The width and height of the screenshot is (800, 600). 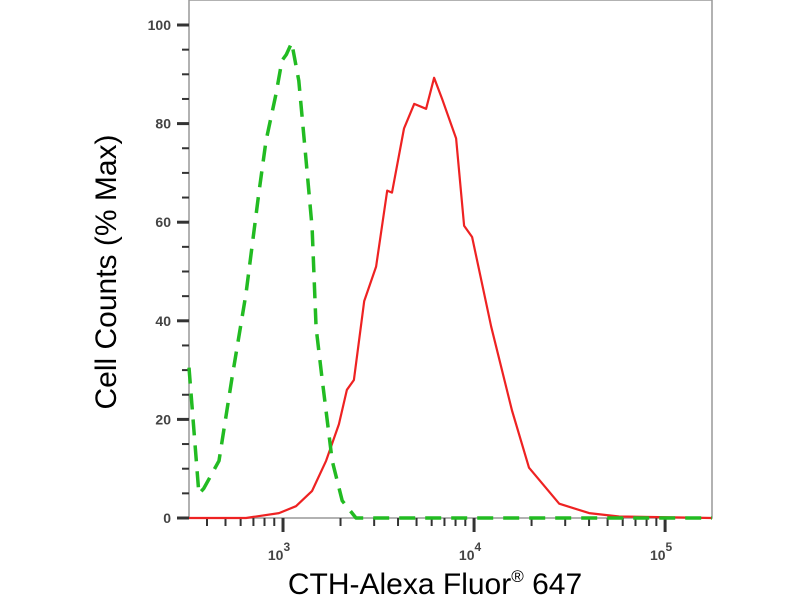 What do you see at coordinates (439, 540) in the screenshot?
I see `x-axis-ticks: 10³ 10⁴ 10⁵` at bounding box center [439, 540].